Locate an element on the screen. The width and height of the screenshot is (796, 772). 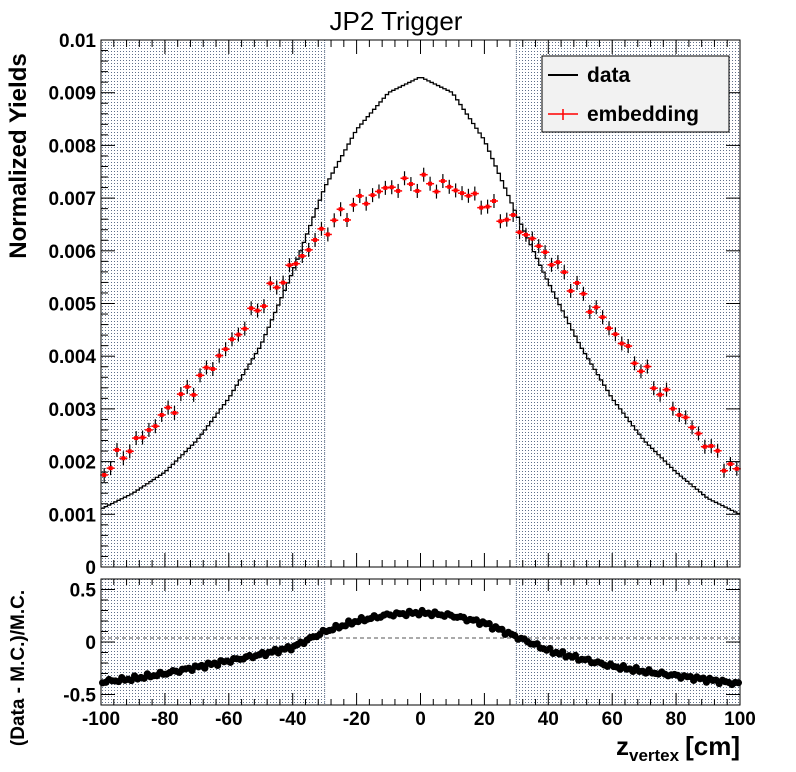
lower-y-tick-label: 0 is located at coordinates (90, 643).